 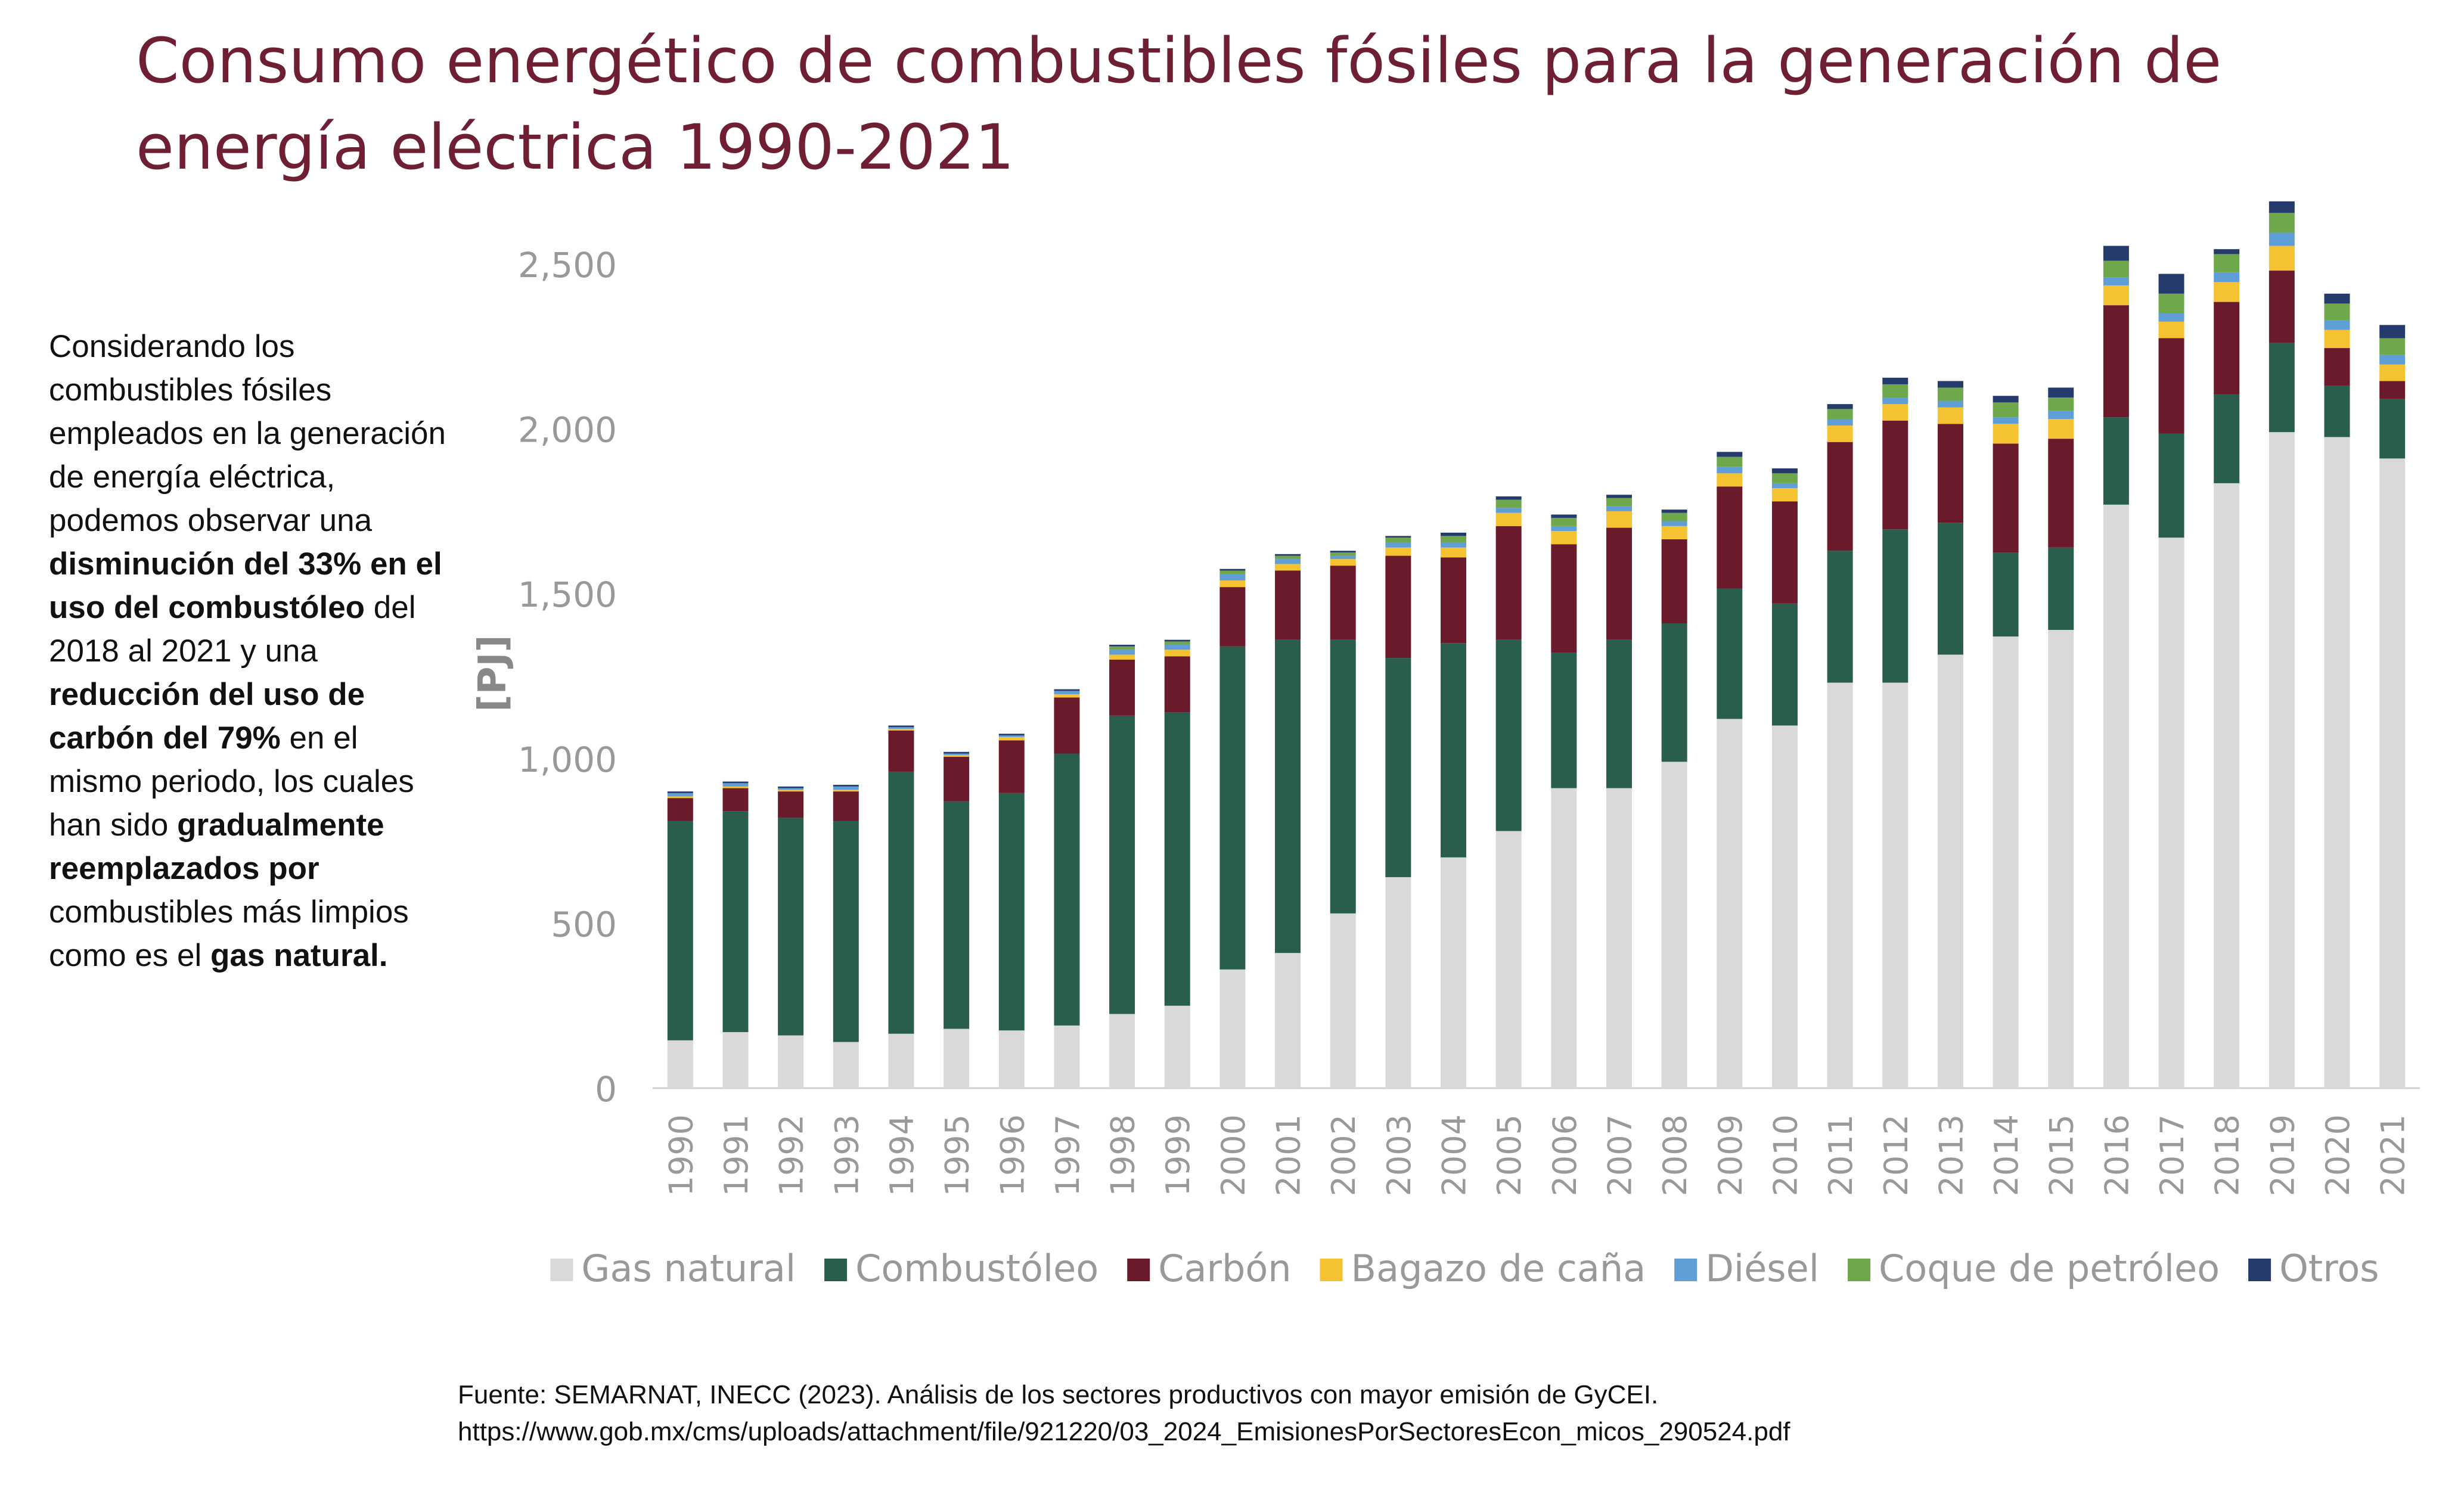 I want to click on y-tick-label: 1,500, so click(x=567, y=594).